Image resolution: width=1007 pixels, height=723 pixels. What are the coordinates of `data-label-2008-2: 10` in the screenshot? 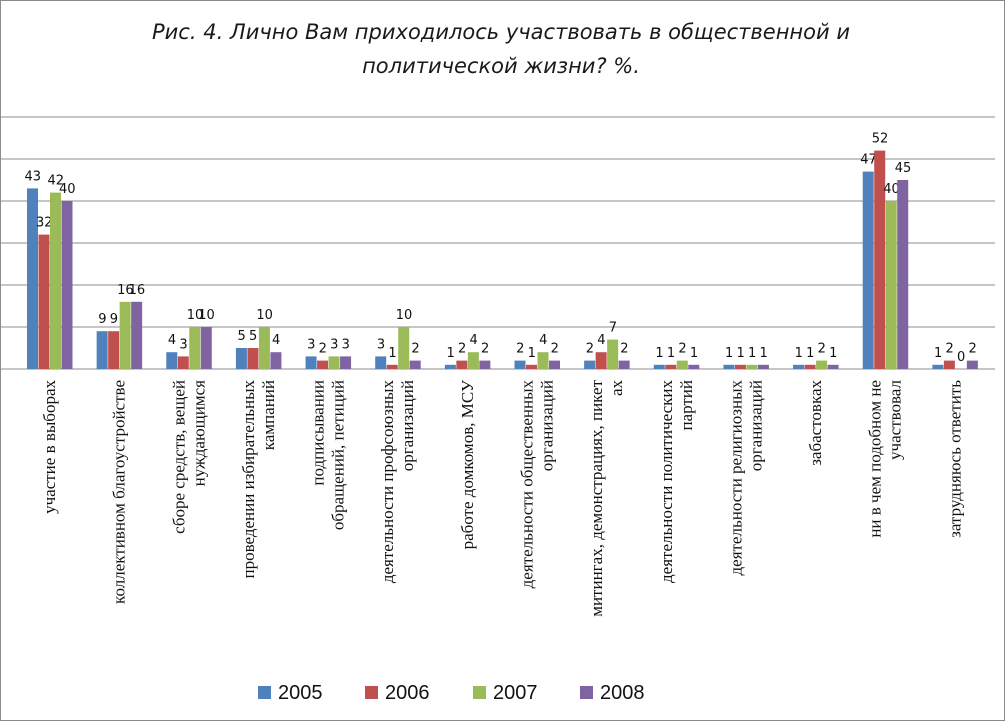 It's located at (206, 315).